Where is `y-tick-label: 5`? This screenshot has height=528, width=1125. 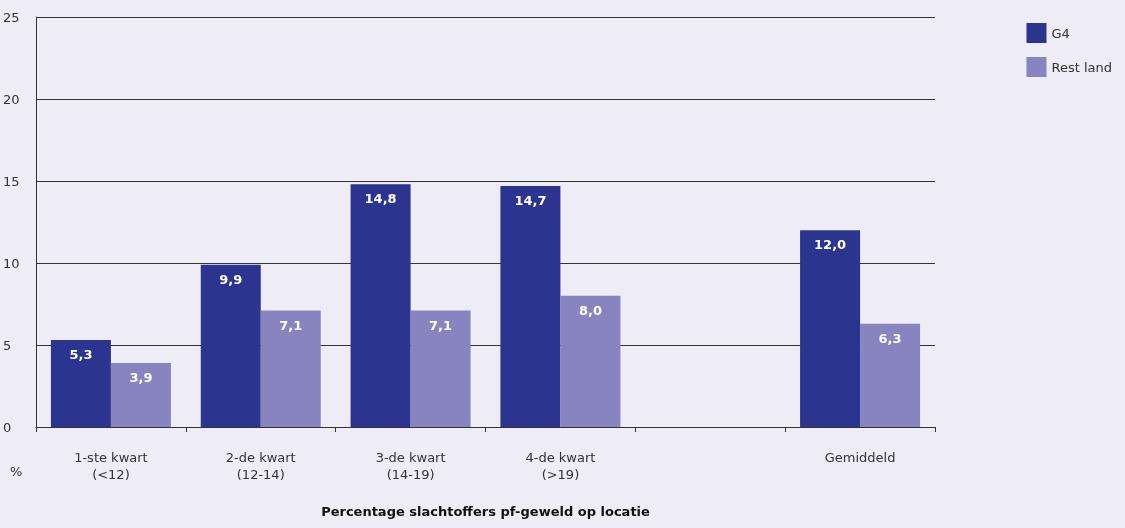 y-tick-label: 5 is located at coordinates (7, 345).